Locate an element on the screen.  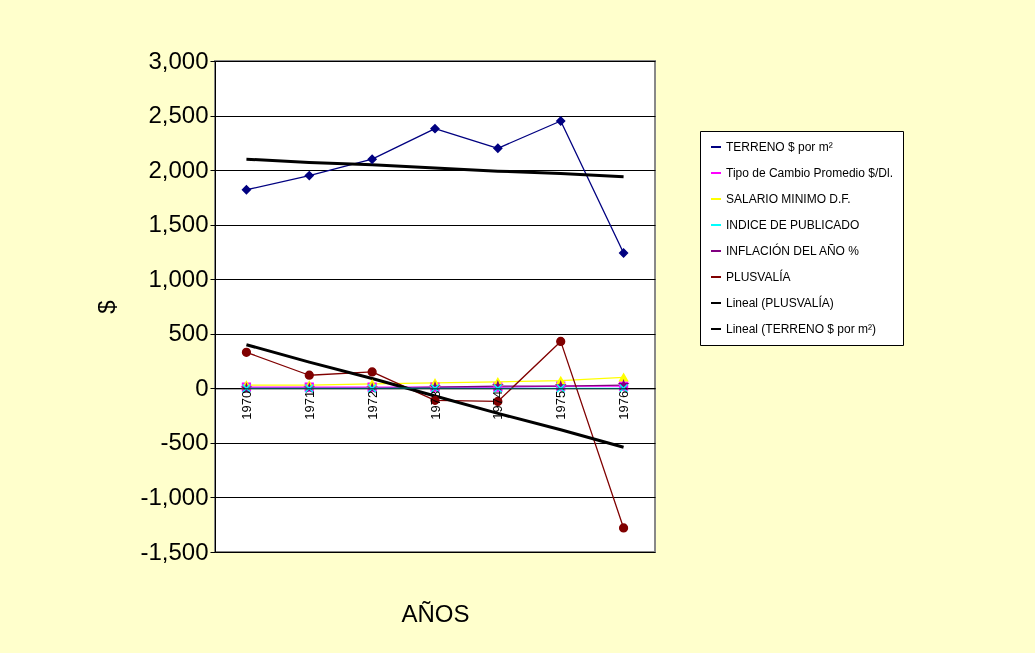
legend-label: Lineal (PLUSVALÍA) is located at coordinates (780, 302).